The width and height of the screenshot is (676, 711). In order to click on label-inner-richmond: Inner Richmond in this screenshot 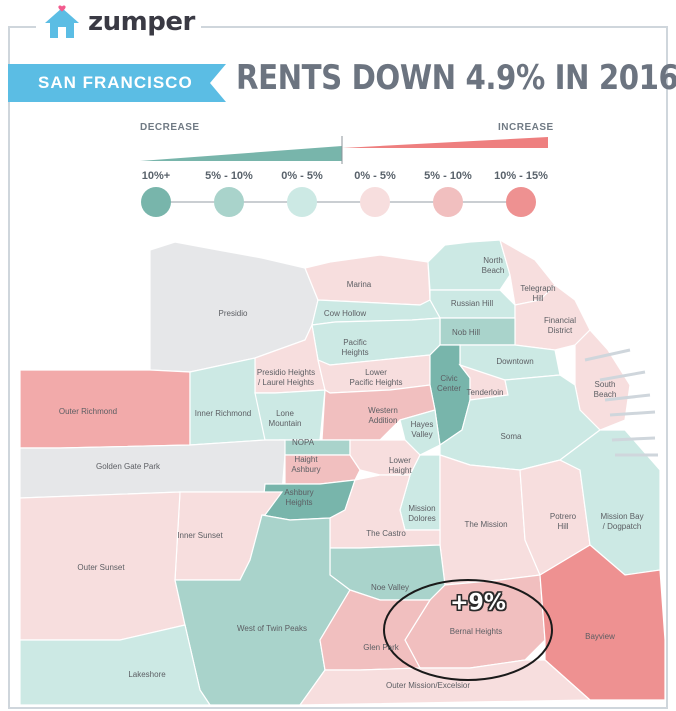, I will do `click(223, 413)`.